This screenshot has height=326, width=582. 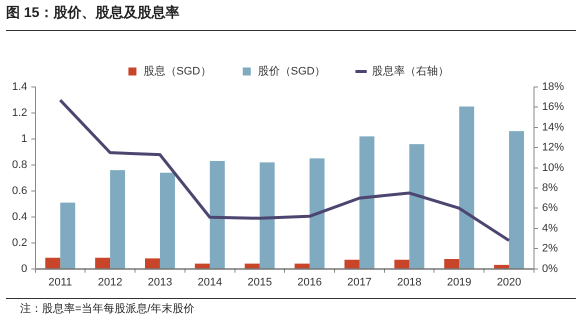 What do you see at coordinates (60, 282) in the screenshot?
I see `x-tick-label: 2011` at bounding box center [60, 282].